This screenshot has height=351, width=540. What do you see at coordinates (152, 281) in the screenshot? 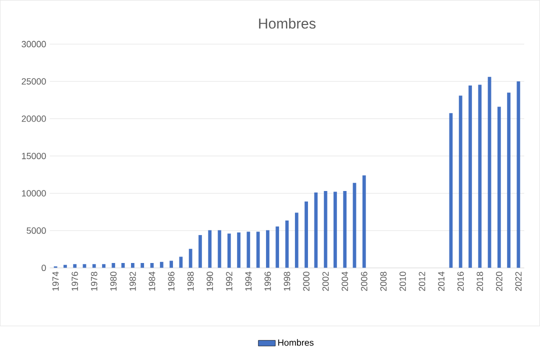
I see `x-tick-label: 1984` at bounding box center [152, 281].